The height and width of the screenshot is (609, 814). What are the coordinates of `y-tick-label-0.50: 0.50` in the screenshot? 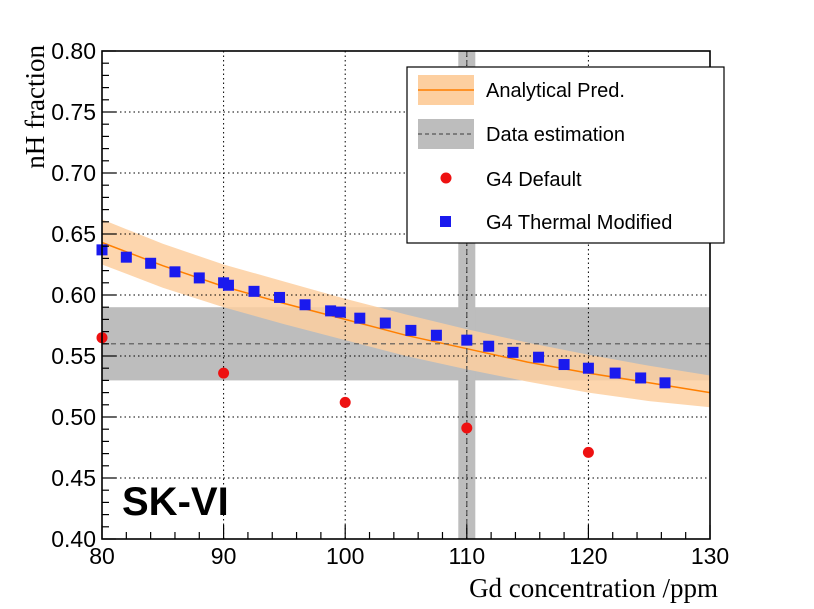 It's located at (73, 417).